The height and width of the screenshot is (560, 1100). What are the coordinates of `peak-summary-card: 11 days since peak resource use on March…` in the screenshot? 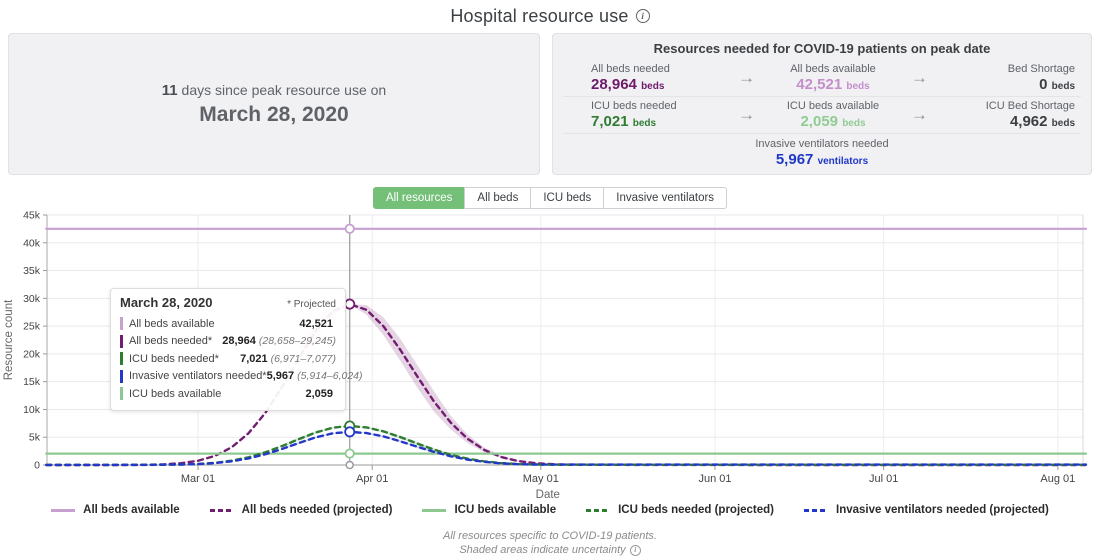 It's located at (274, 104).